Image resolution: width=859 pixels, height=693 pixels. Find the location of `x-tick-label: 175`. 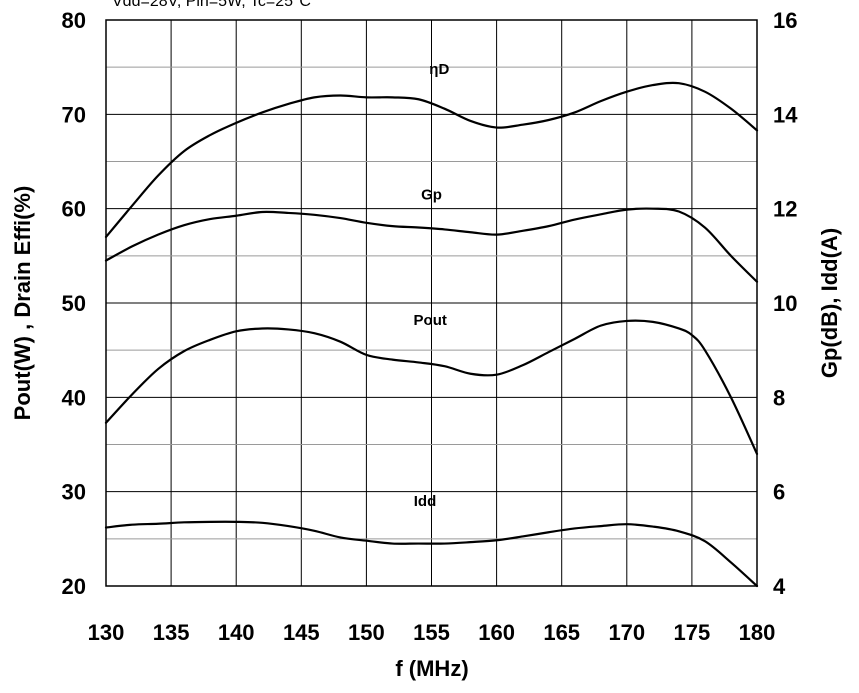

x-tick-label: 175 is located at coordinates (692, 632).